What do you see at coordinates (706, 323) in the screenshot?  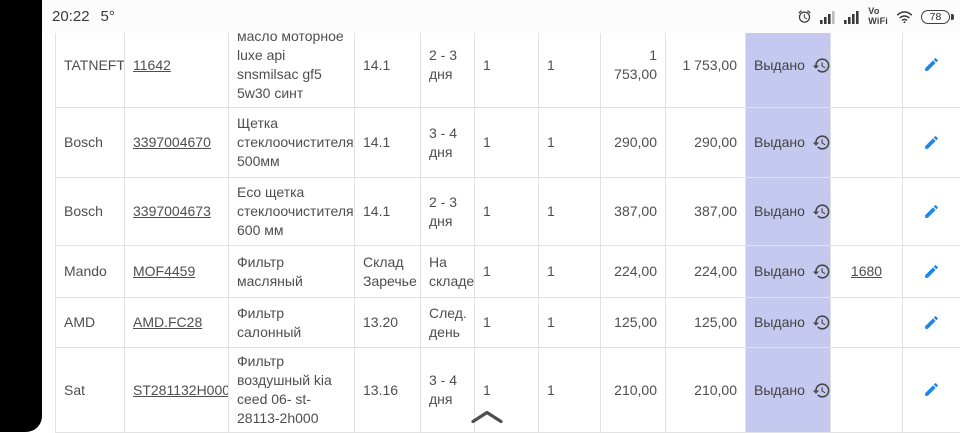 I see `sum-cell: 125,00` at bounding box center [706, 323].